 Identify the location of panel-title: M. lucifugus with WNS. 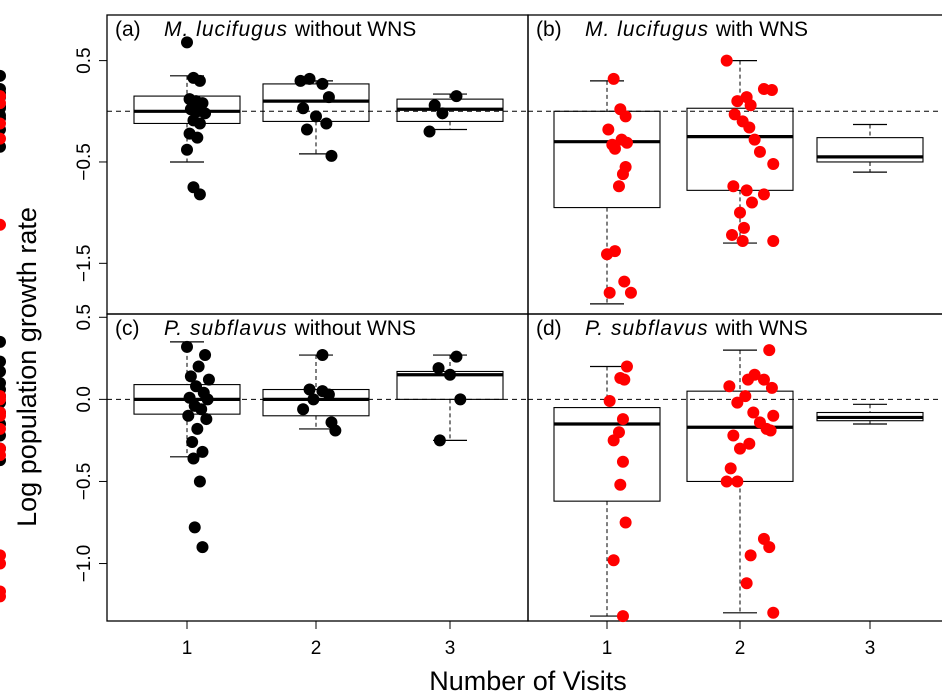
(696, 29).